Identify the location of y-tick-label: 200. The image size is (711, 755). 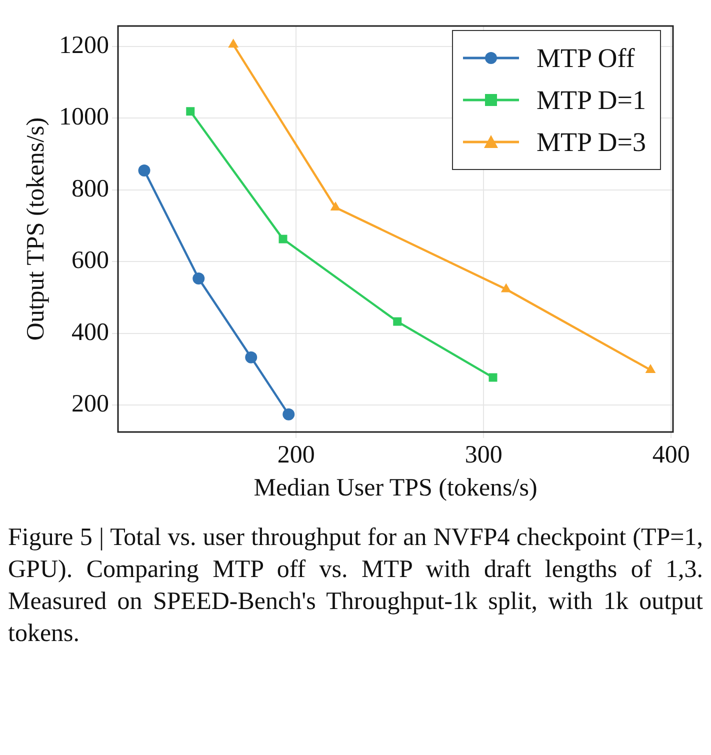
(90, 404).